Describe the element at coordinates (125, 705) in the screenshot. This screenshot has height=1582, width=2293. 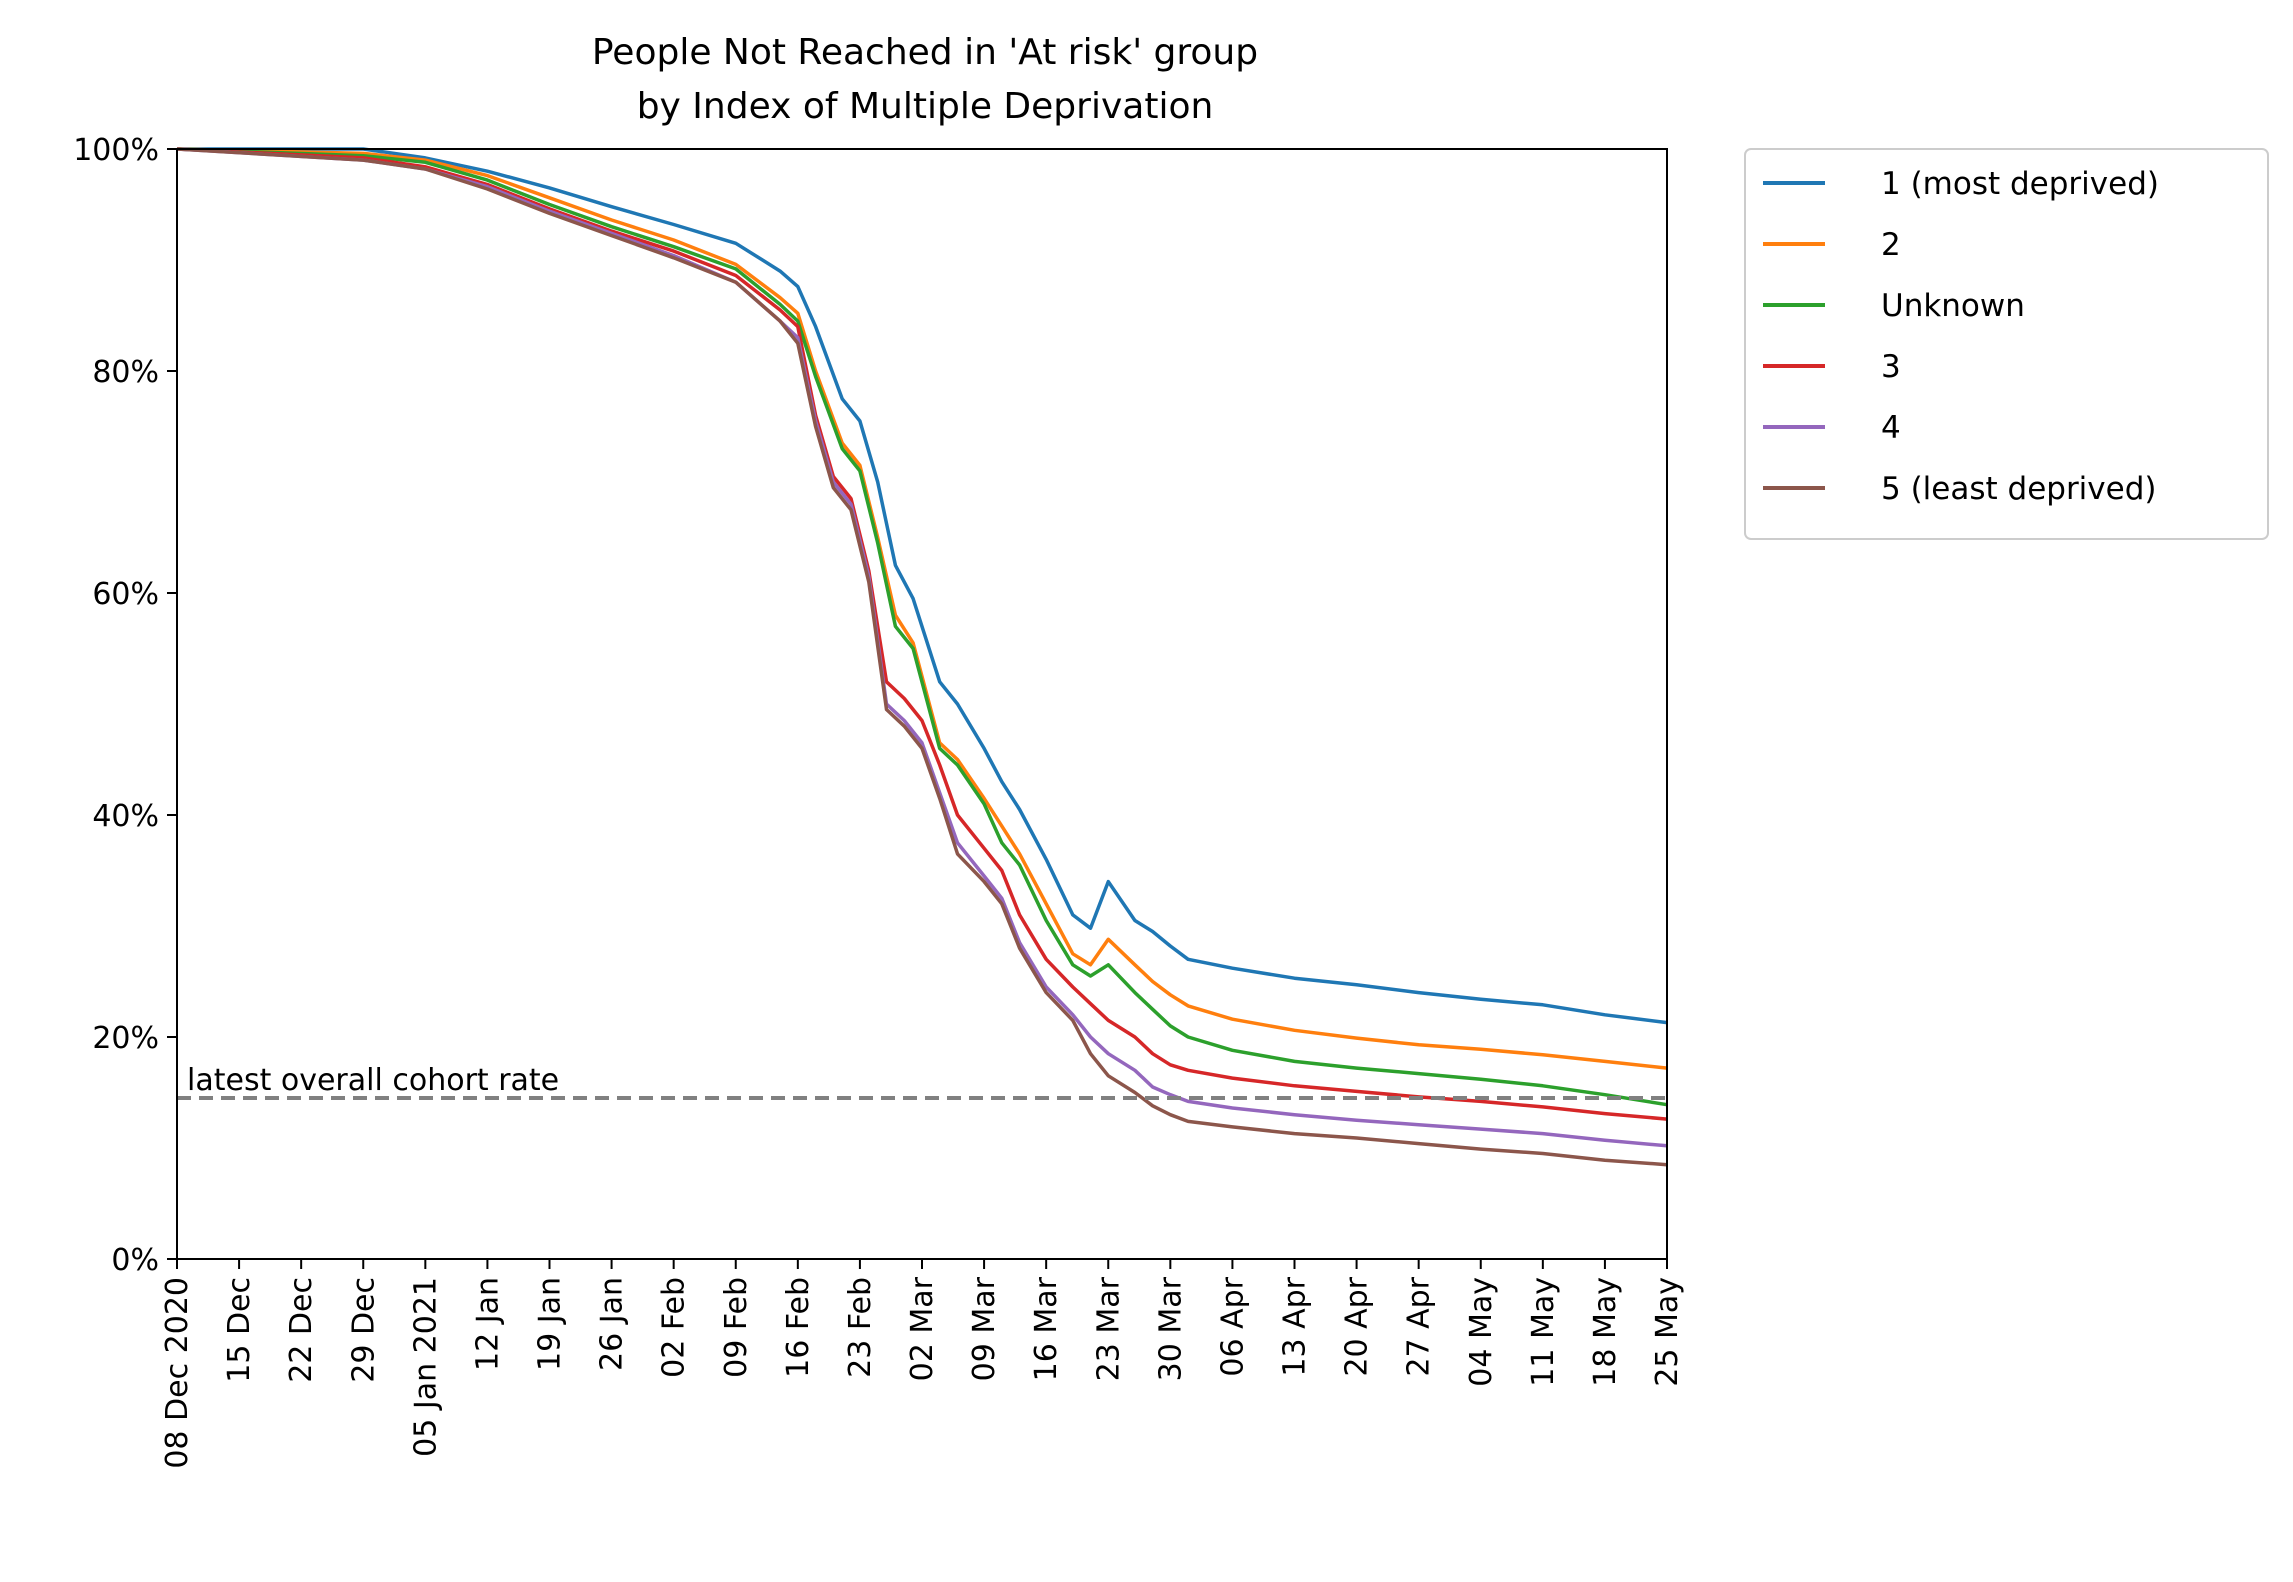
I see `y-axis: 0% 20% 40% 60% 80% 100%` at that location.